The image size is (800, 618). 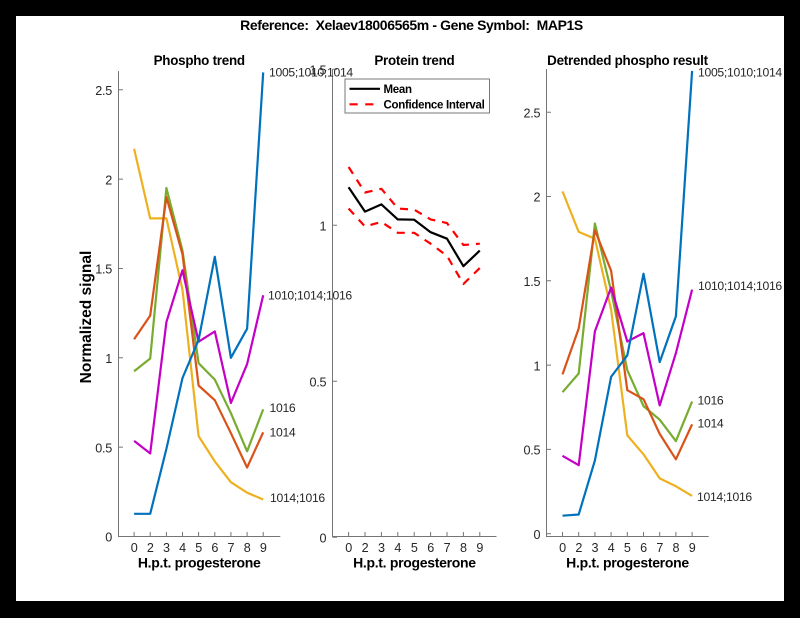 I want to click on svg-text: Normalized signal, so click(x=86, y=317).